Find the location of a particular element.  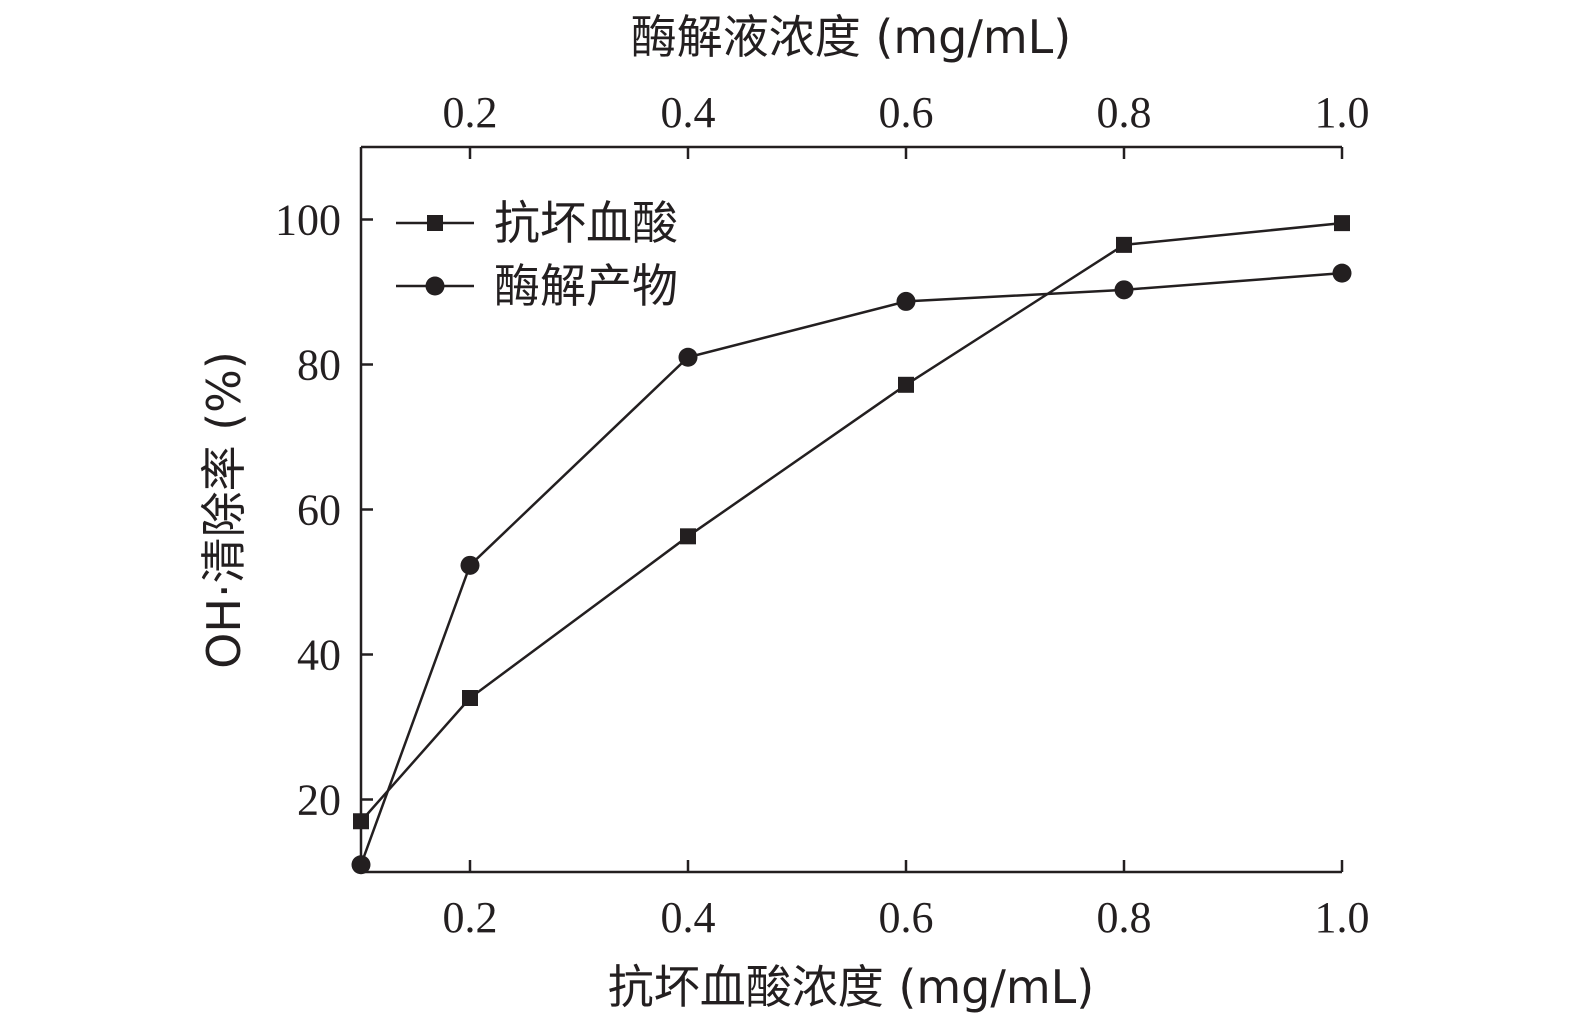

x-axis-title-bottom: 抗坏血酸浓度 (mg/mL) is located at coordinates (851, 987).